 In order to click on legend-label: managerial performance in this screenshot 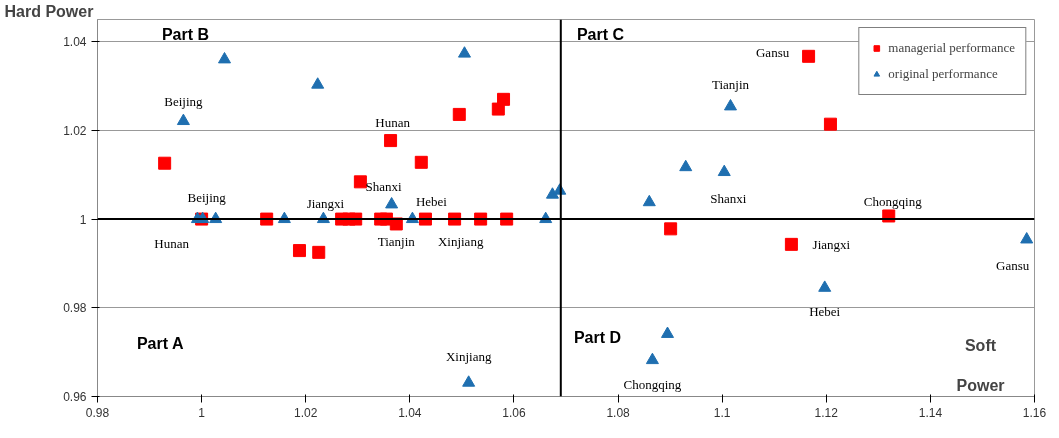, I will do `click(951, 48)`.